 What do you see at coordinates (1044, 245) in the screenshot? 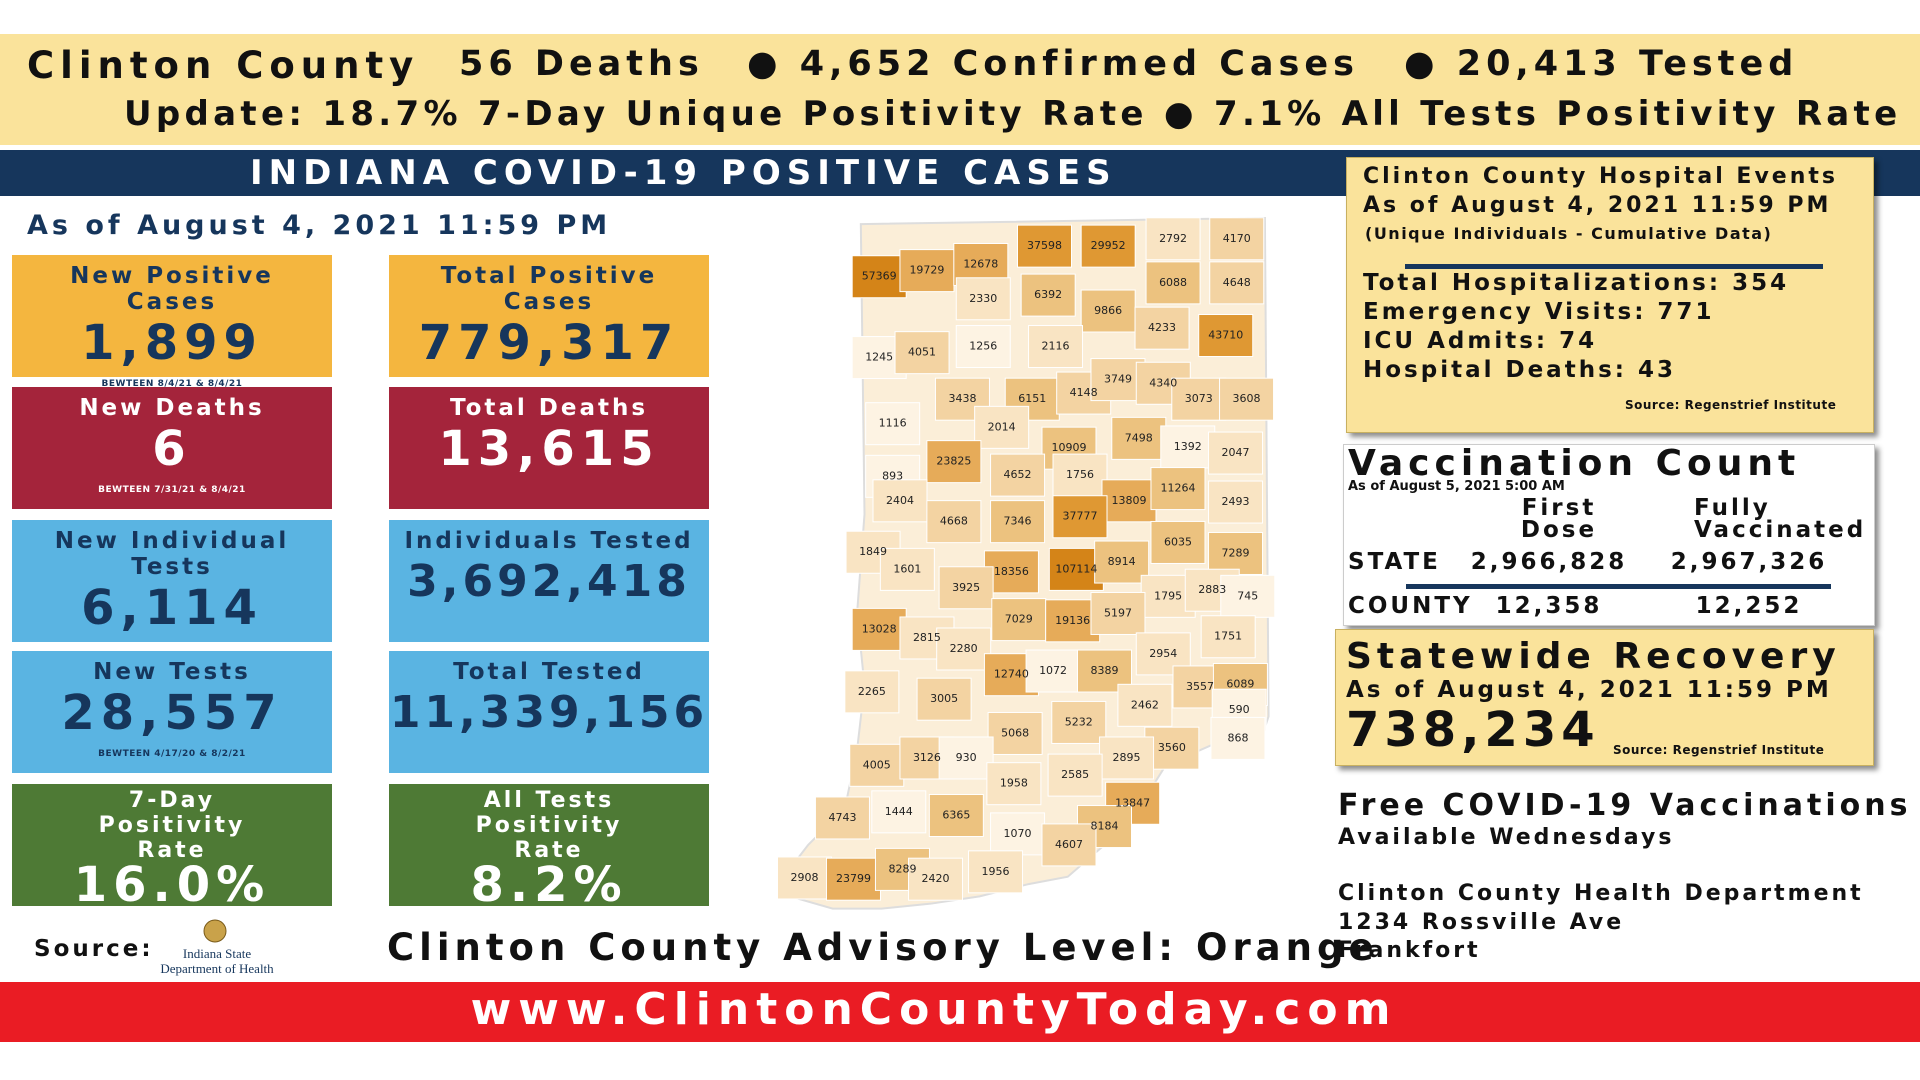
I see `county-label: 37598` at bounding box center [1044, 245].